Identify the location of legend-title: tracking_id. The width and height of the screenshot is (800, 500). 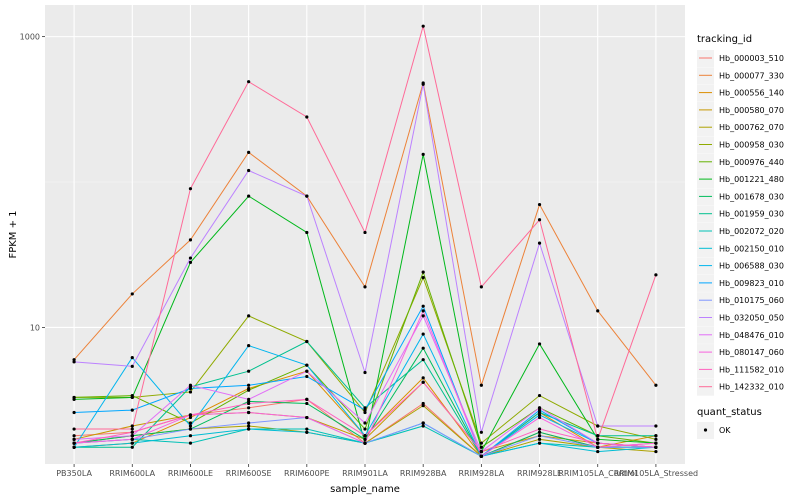
(724, 39).